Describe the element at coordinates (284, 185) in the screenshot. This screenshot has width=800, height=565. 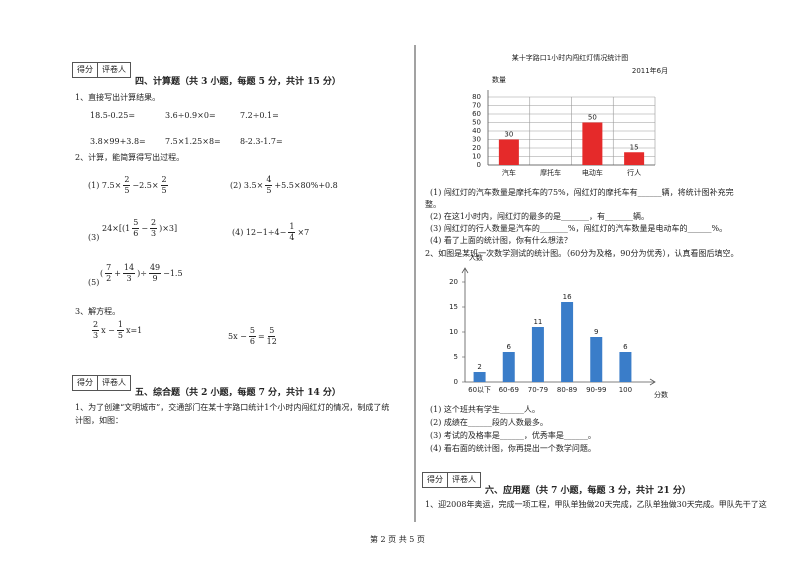
I see `math-expression: (2) 3.5× 4 5 +5.5×80%+0.8` at that location.